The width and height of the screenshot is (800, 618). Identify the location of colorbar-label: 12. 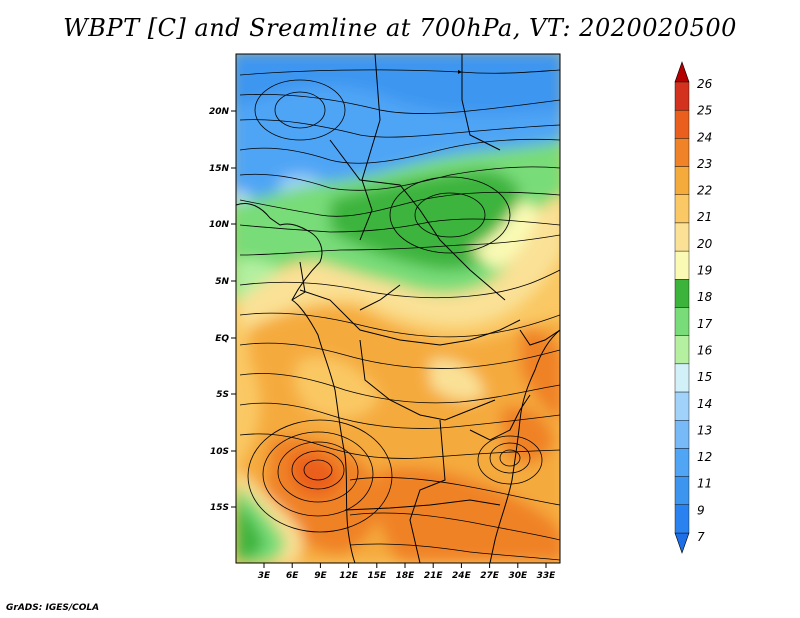
(704, 457).